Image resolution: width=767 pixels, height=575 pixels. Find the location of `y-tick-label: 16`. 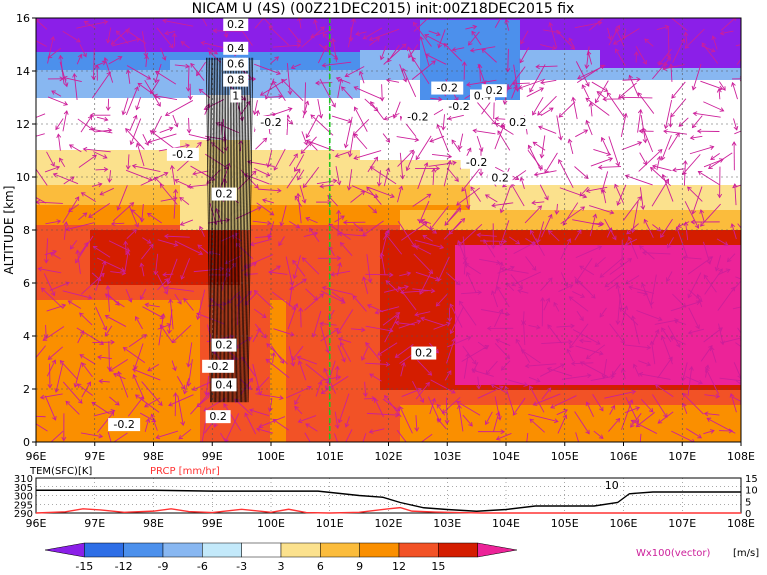

y-tick-label: 16 is located at coordinates (23, 18).